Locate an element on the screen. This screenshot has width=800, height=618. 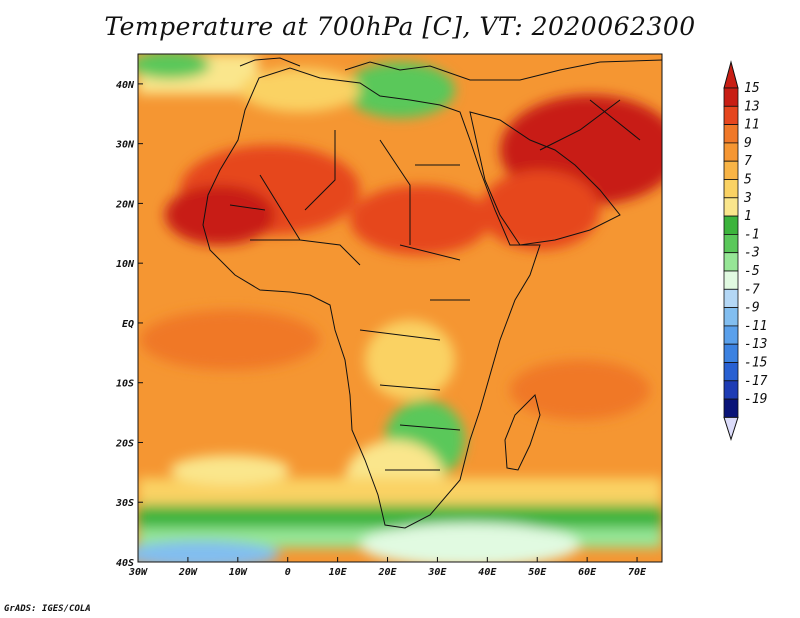
colorbar-label: 13 is located at coordinates (752, 106).